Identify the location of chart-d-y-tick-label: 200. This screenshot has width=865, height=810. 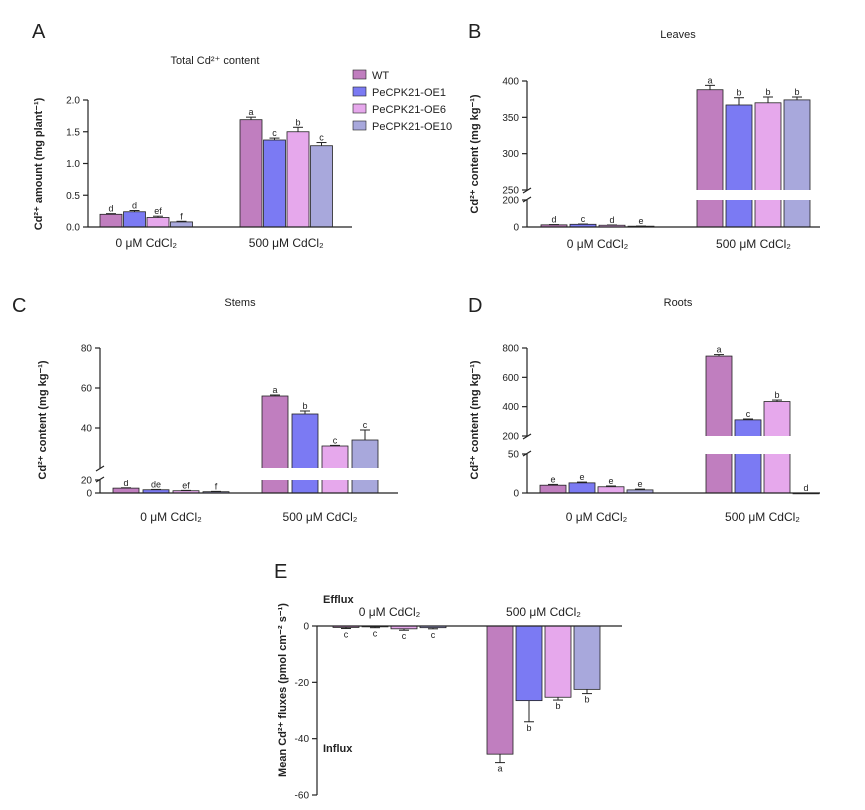
(510, 437).